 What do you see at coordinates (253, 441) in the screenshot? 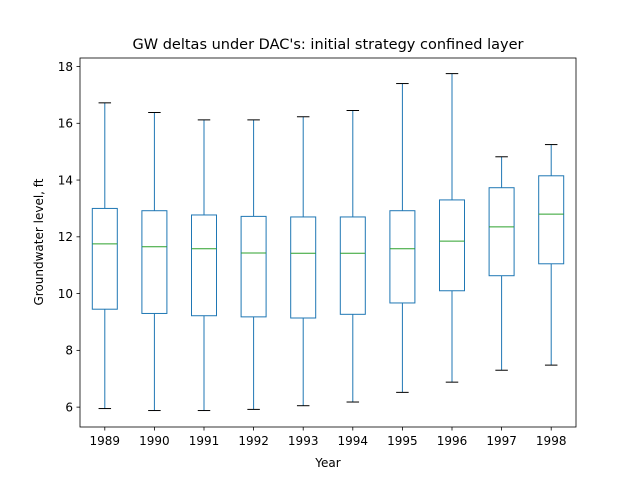
I see `x-tick-label: 1992` at bounding box center [253, 441].